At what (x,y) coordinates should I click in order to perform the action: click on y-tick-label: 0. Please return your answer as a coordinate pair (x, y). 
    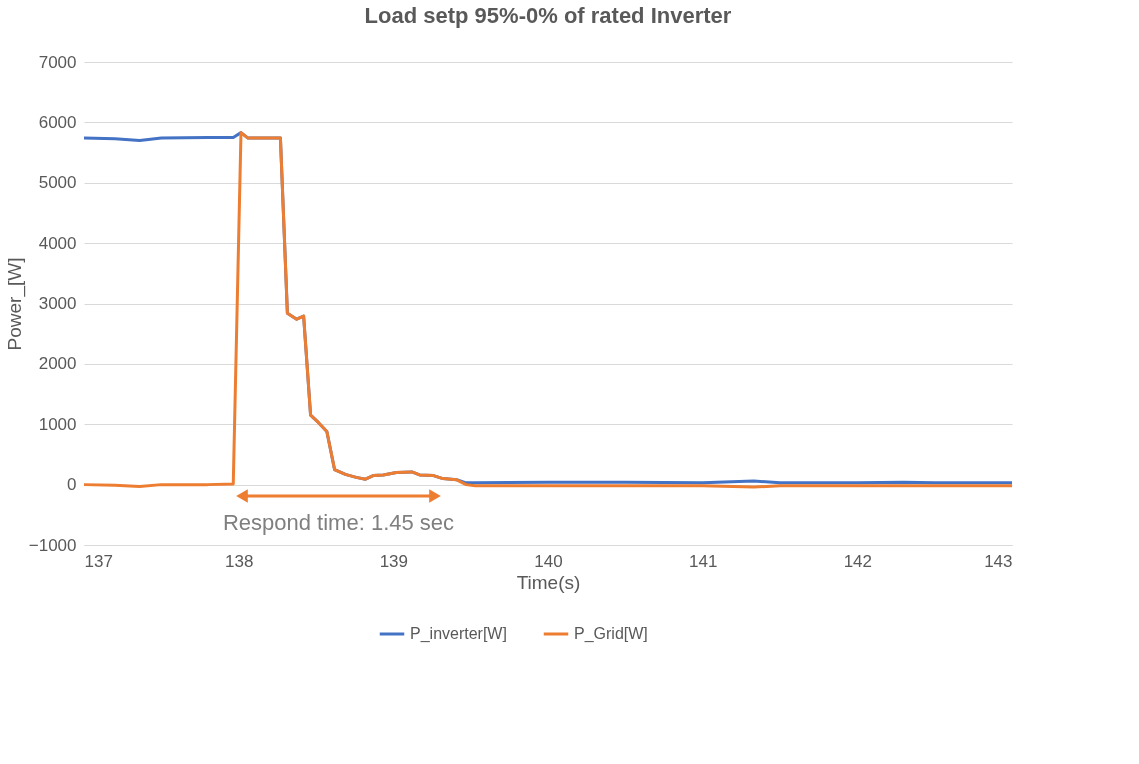
    Looking at the image, I should click on (72, 485).